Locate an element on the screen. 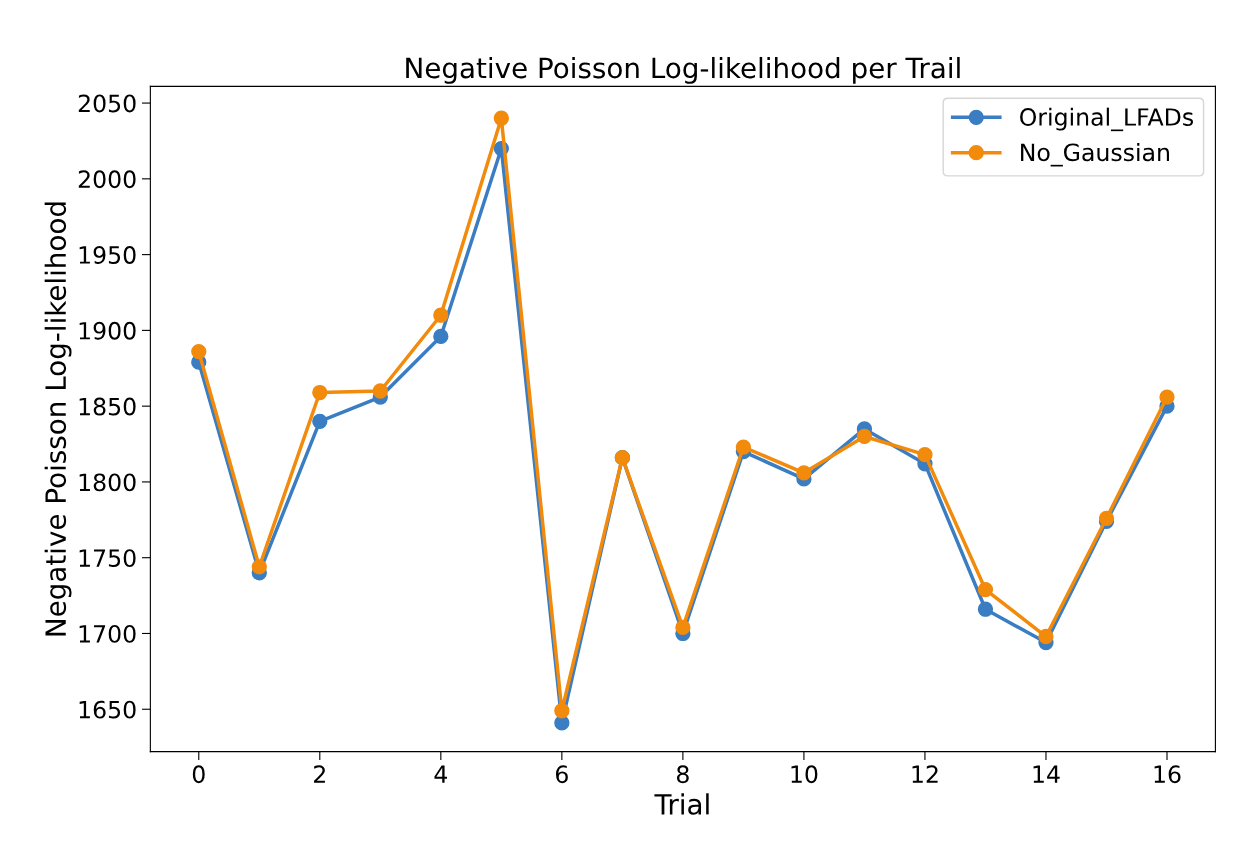 Image resolution: width=1253 pixels, height=864 pixels. x-tick-label: 10 is located at coordinates (804, 774).